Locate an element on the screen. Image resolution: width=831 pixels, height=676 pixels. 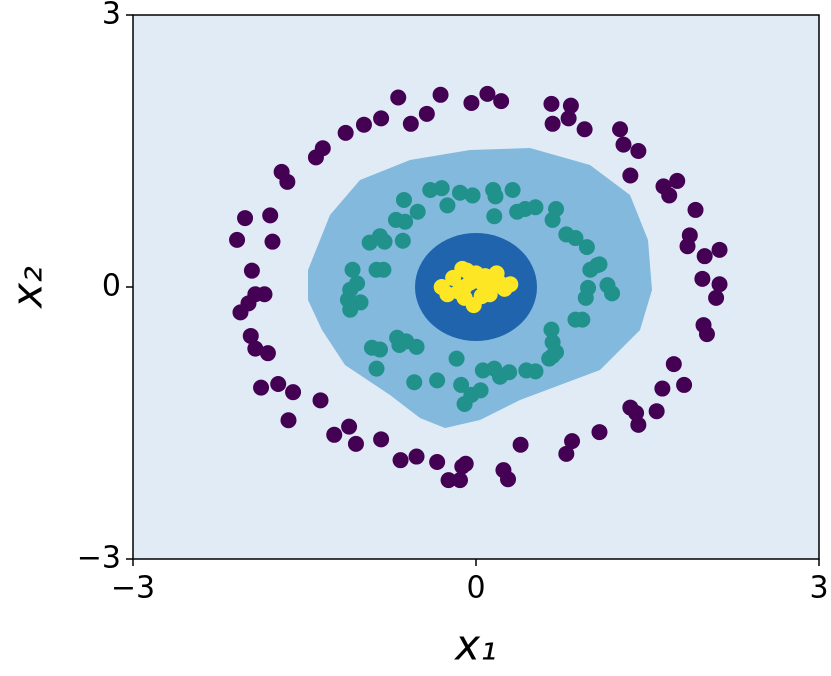
y-tick-label: 0 is located at coordinates (111, 286).